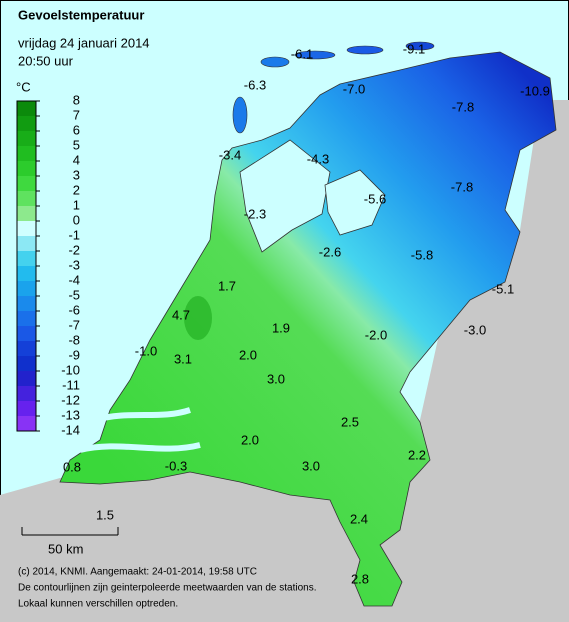  Describe the element at coordinates (227, 285) in the screenshot. I see `station-value: 1.7` at that location.